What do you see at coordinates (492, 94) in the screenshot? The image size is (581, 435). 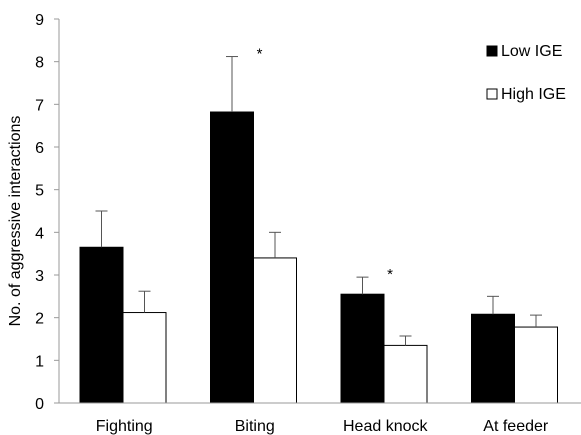 I see `legend-swatch-high-ige` at bounding box center [492, 94].